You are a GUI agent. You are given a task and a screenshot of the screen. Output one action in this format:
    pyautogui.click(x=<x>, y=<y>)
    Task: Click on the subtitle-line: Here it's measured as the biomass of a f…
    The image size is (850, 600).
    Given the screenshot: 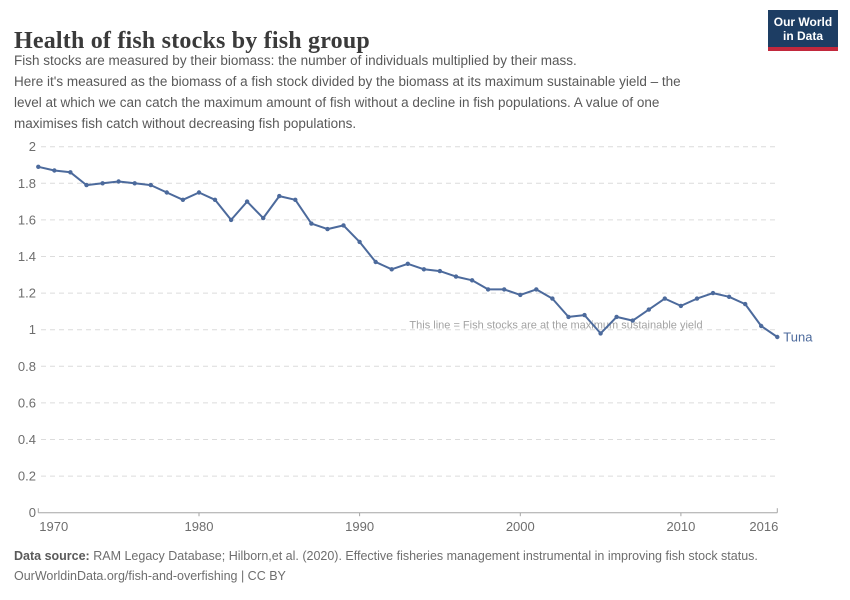 What is the action you would take?
    pyautogui.click(x=347, y=81)
    